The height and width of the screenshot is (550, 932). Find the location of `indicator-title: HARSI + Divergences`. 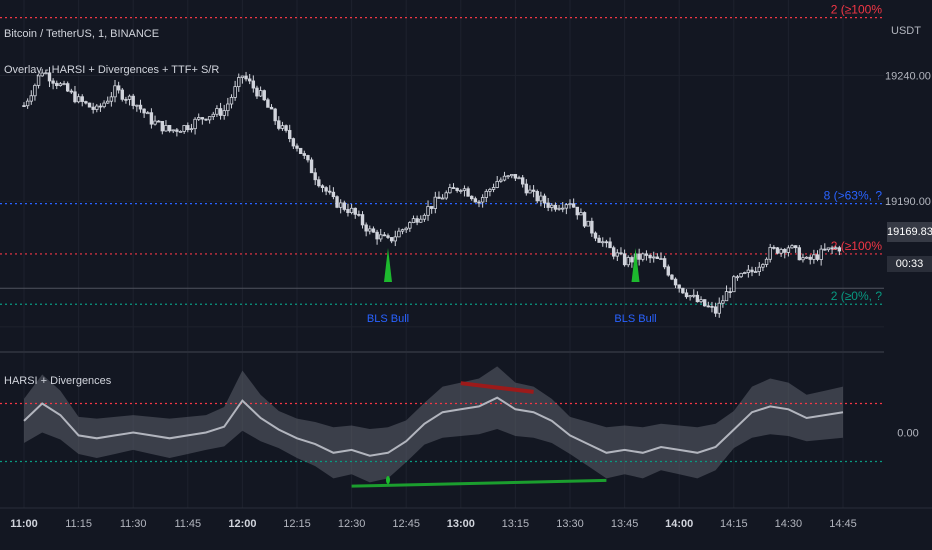

indicator-title: HARSI + Divergences is located at coordinates (58, 381).